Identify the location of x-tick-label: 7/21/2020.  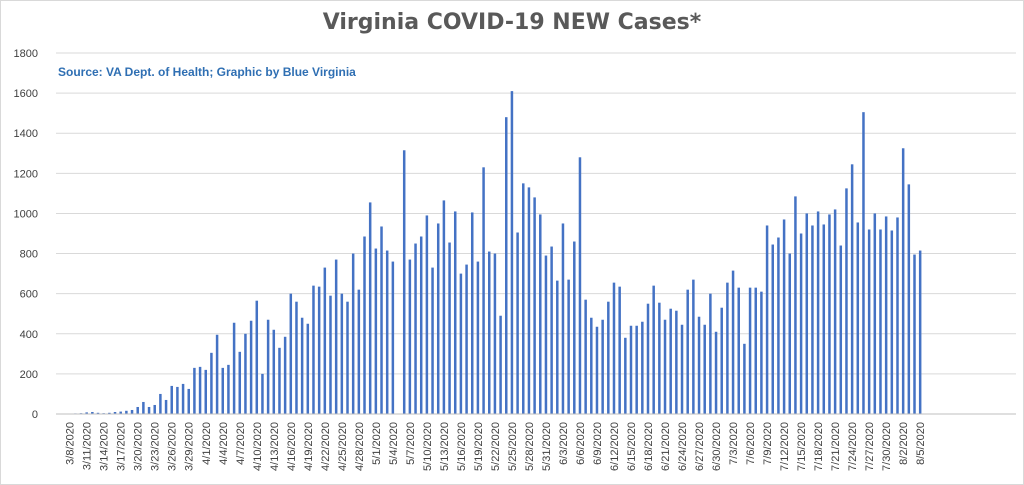
(836, 446).